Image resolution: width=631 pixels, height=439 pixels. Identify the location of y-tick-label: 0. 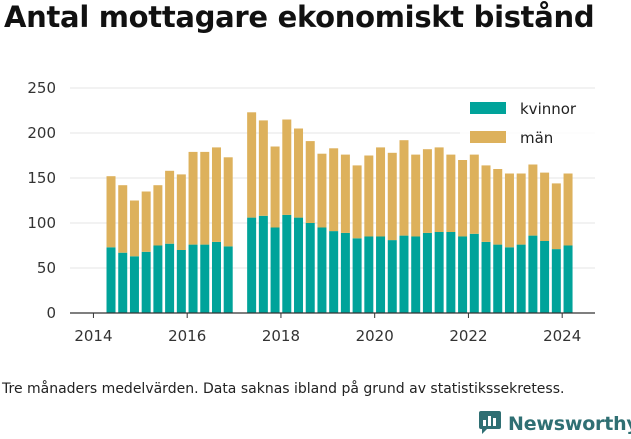
(51, 313).